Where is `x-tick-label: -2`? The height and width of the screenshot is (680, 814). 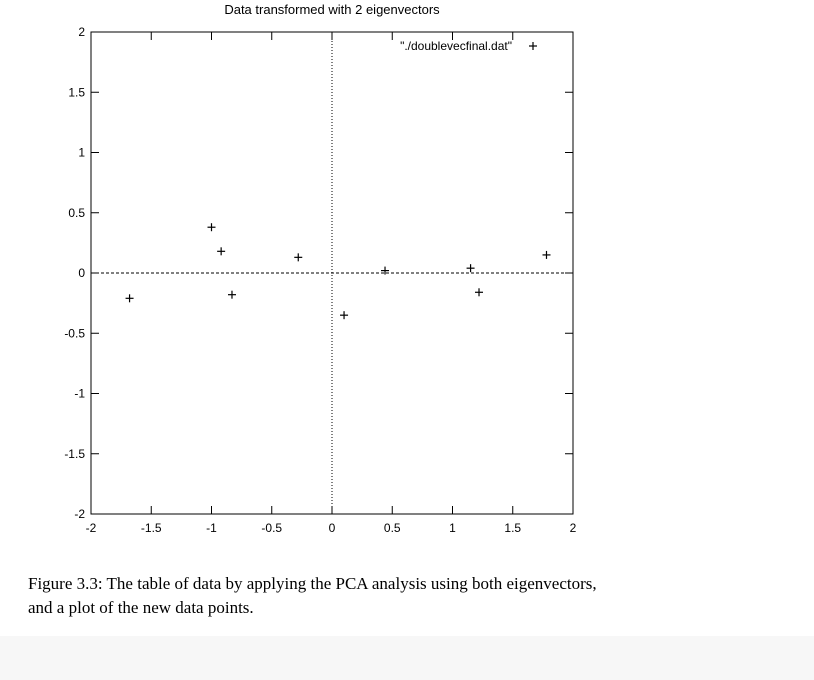
x-tick-label: -2 is located at coordinates (91, 528).